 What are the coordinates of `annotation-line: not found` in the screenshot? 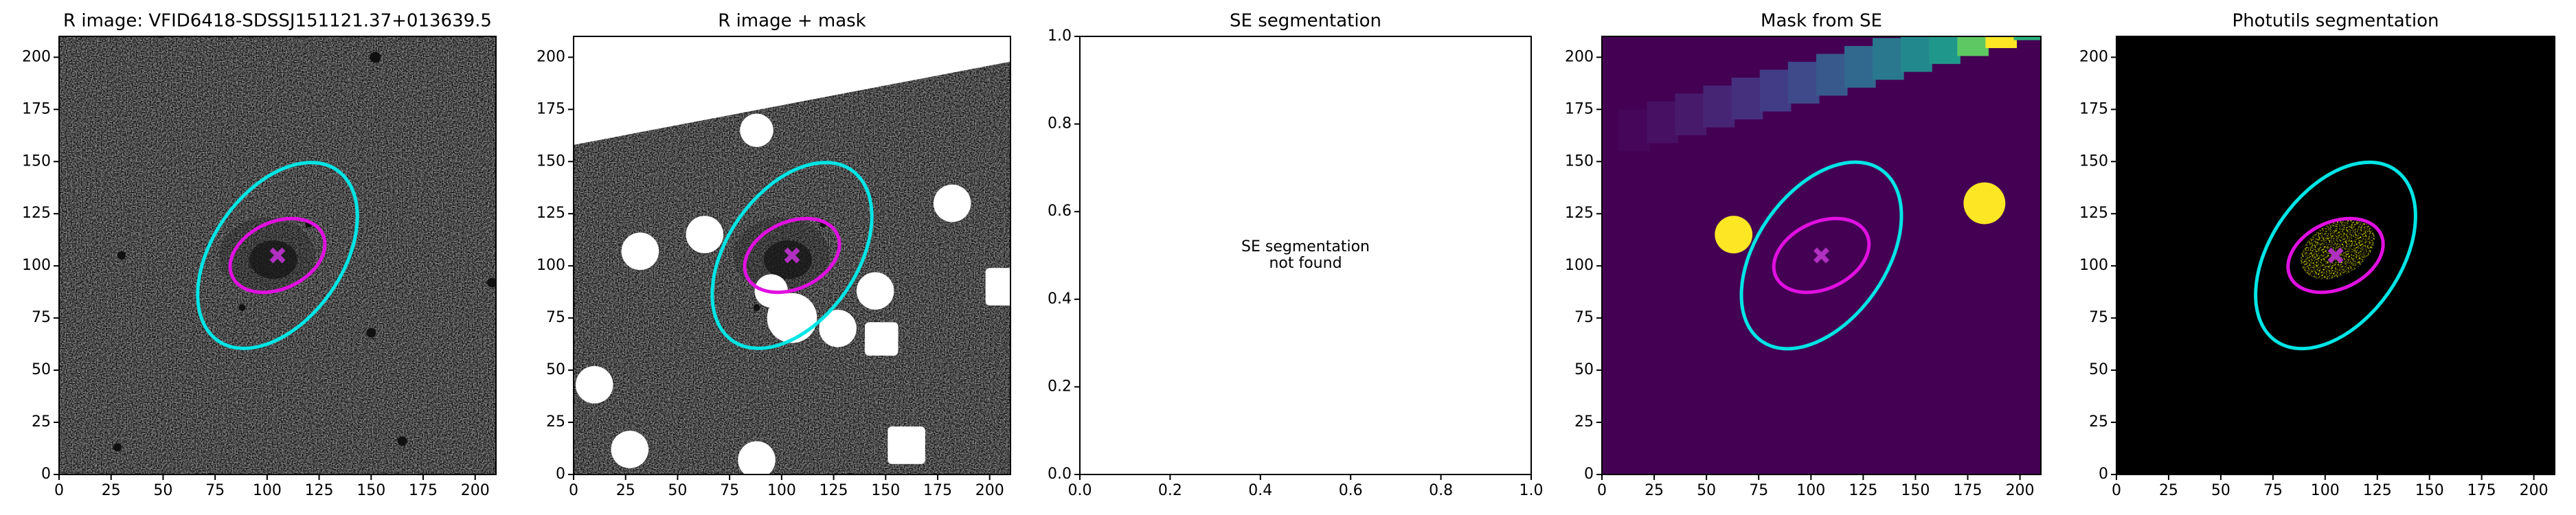 It's located at (1305, 263).